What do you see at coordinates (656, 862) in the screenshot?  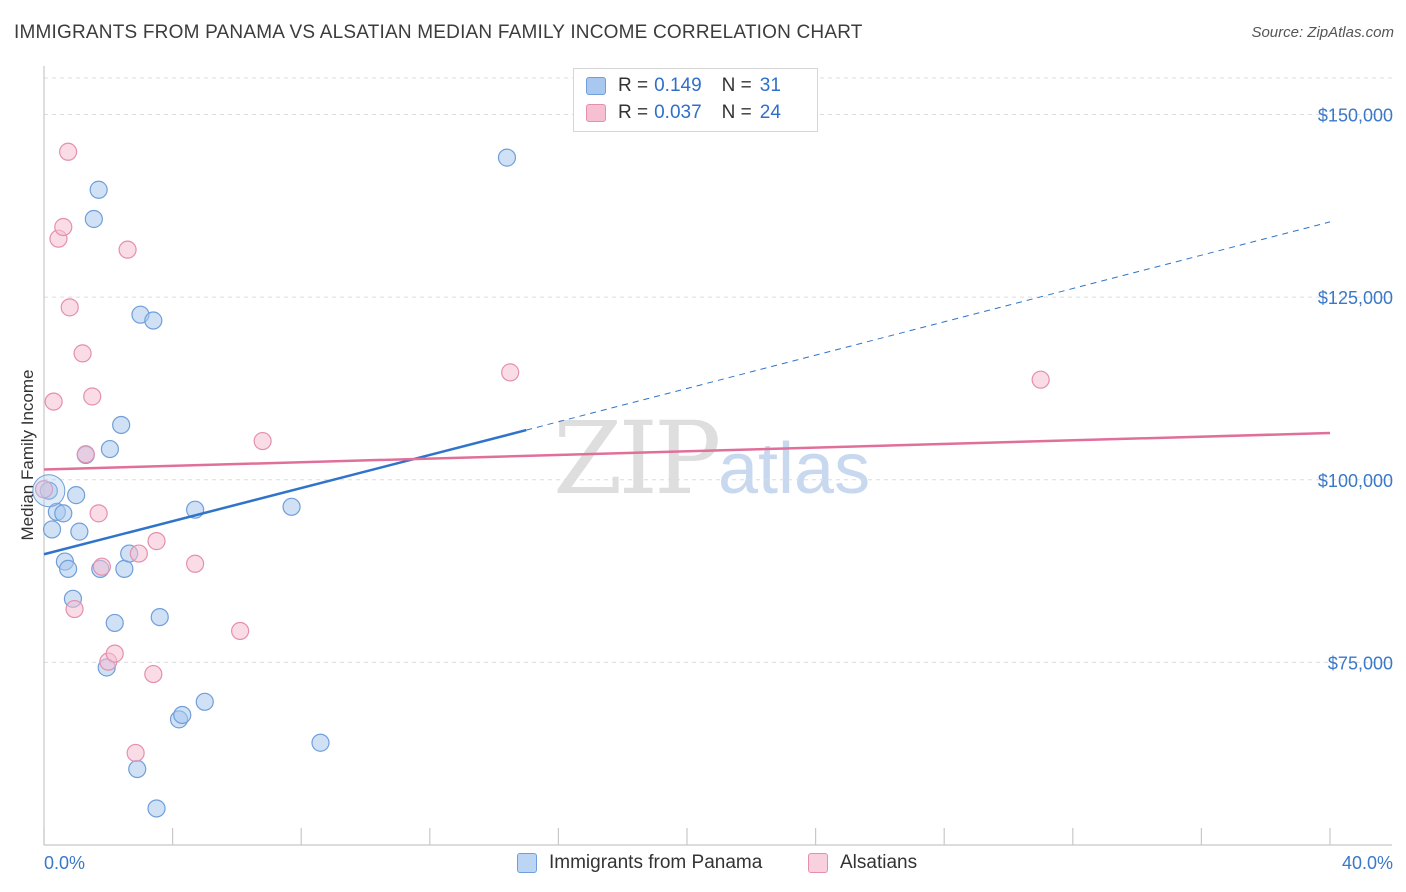 I see `legend-label-panama: Immigrants from Panama` at bounding box center [656, 862].